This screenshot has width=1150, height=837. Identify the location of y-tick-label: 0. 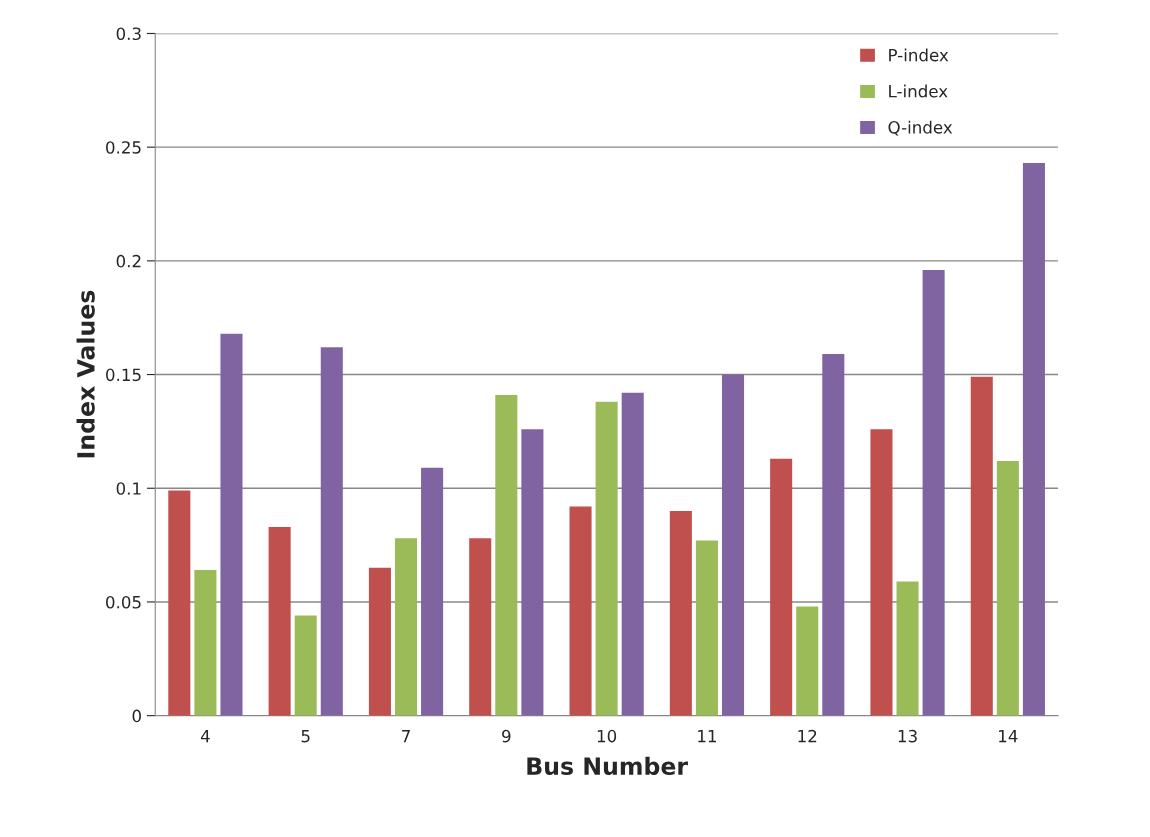
(136, 716).